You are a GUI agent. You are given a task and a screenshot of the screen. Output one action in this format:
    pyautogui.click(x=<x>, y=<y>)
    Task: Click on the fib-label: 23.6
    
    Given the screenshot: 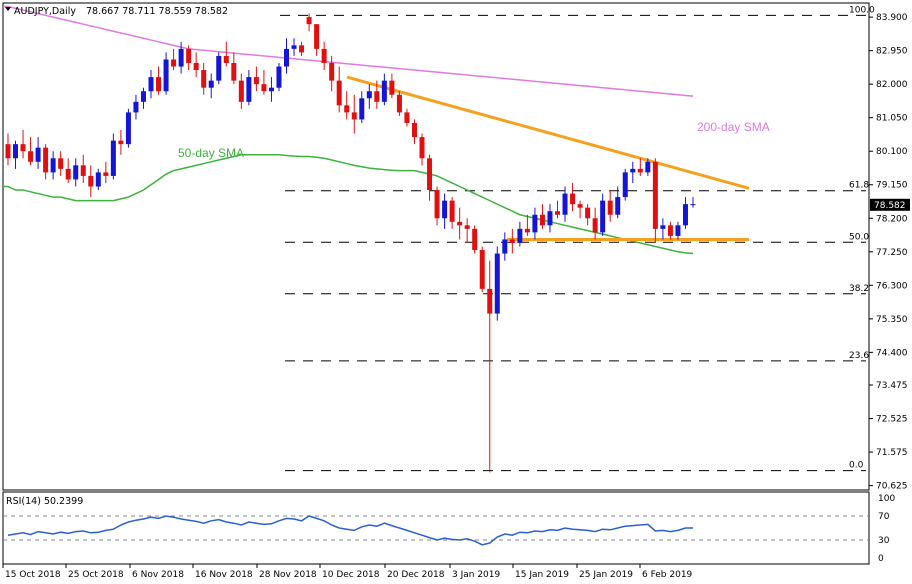 What is the action you would take?
    pyautogui.click(x=859, y=356)
    